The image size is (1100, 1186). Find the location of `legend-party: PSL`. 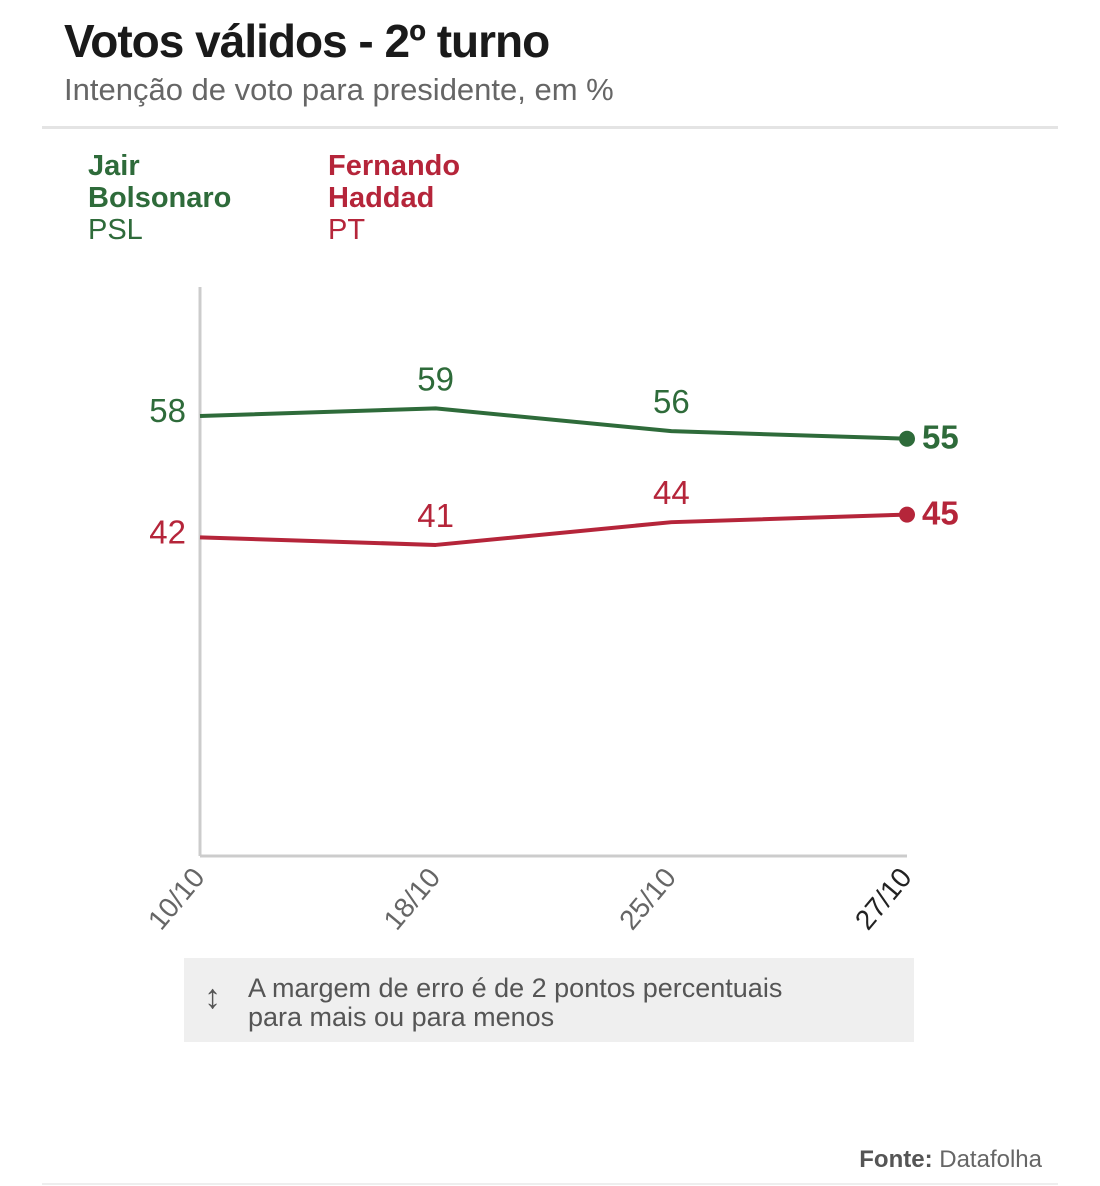

legend-party: PSL is located at coordinates (115, 230).